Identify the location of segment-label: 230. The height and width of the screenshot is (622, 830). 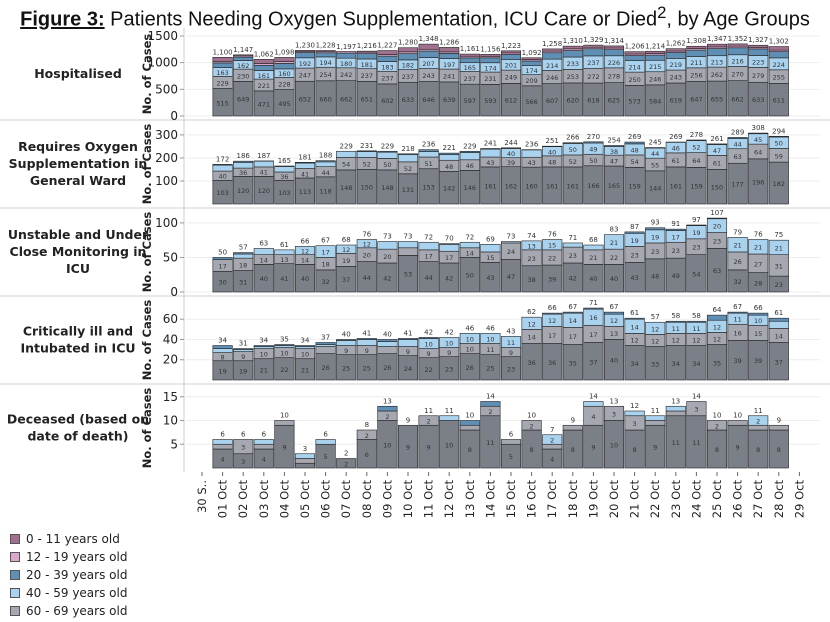
(243, 76).